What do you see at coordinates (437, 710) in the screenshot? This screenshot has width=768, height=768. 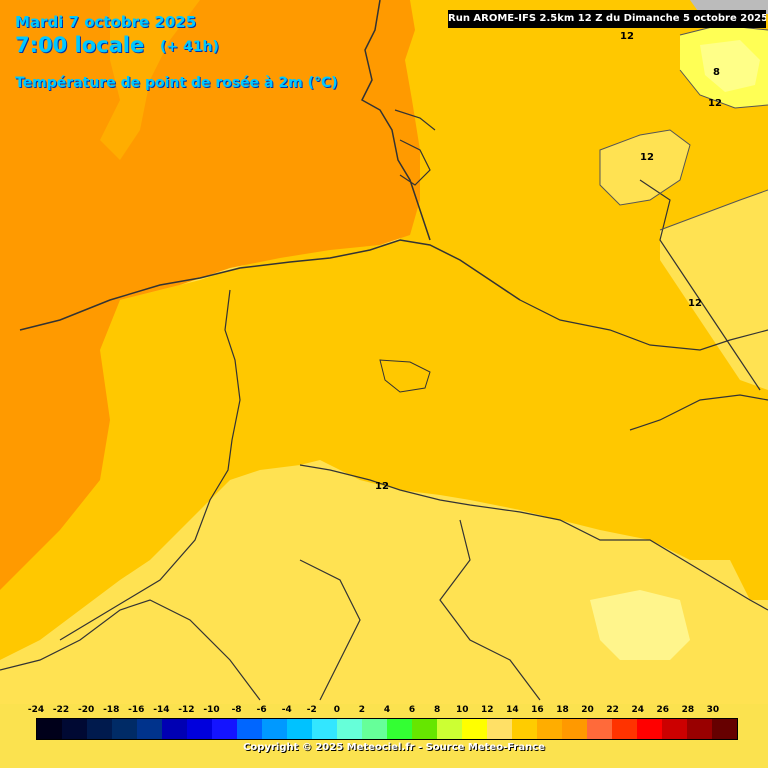 I see `legend-tick-label: 8` at bounding box center [437, 710].